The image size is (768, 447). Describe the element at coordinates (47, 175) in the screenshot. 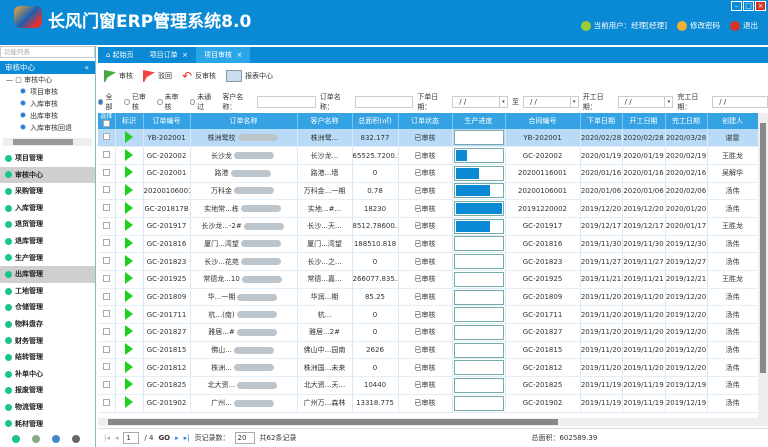

I see `sidebar-item: 审核中心` at that location.